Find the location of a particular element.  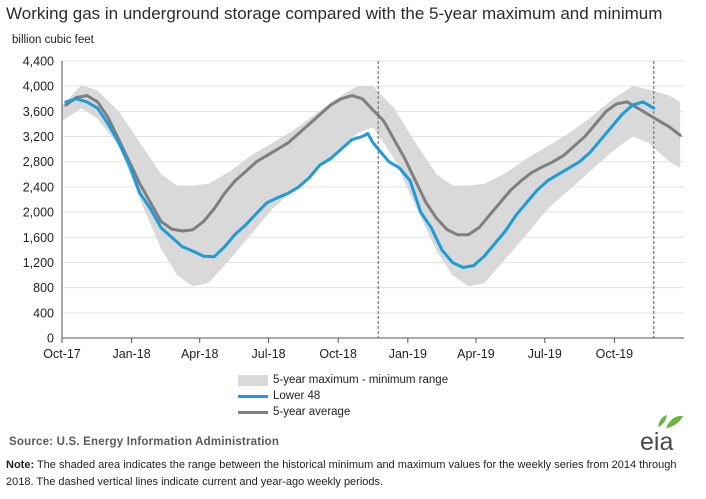

x-tick-label: Jan-18 is located at coordinates (131, 354).